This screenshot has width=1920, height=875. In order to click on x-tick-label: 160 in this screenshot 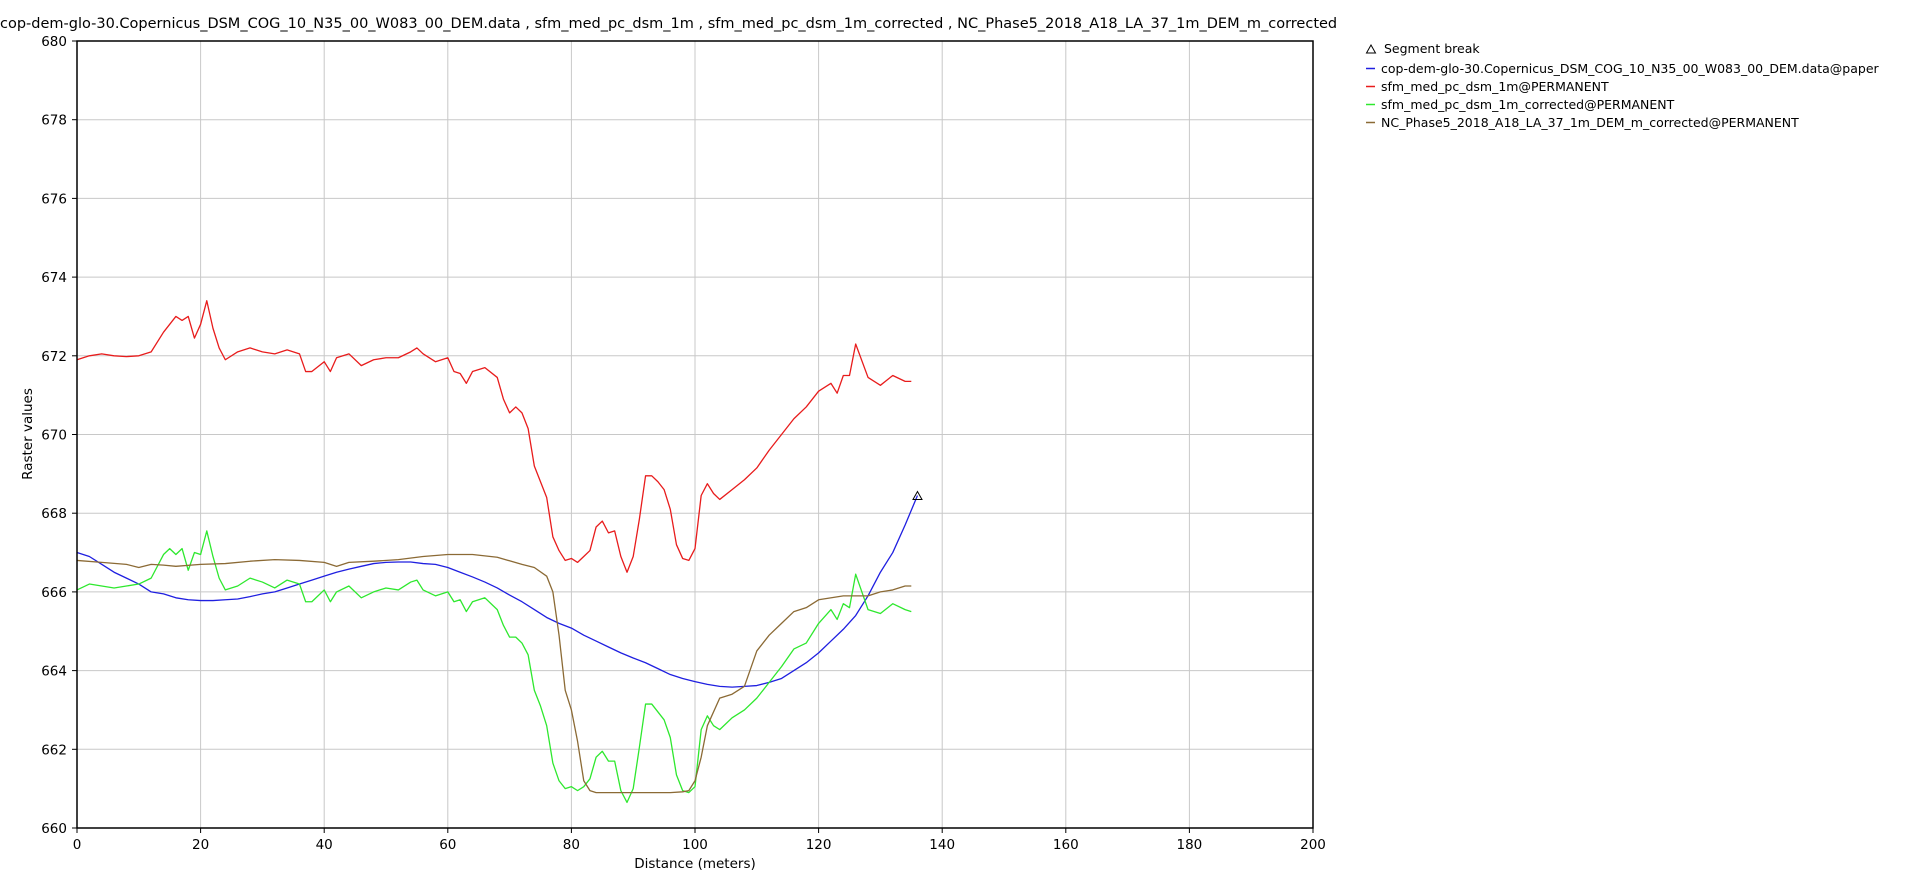, I will do `click(1066, 845)`.